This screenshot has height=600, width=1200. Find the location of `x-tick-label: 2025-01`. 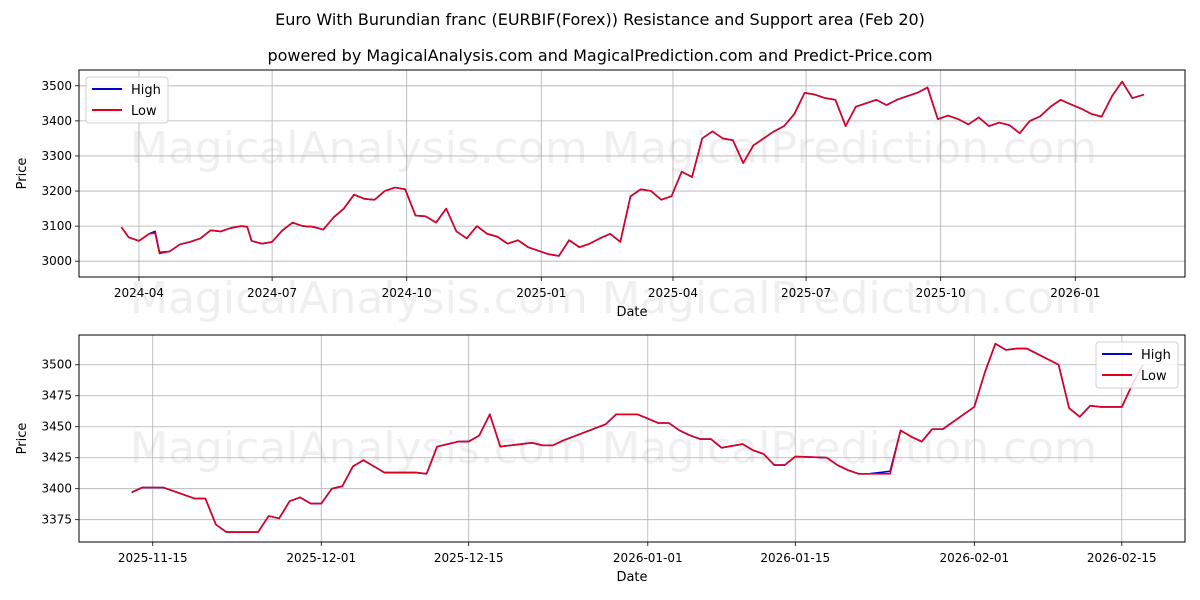

x-tick-label: 2025-01 is located at coordinates (541, 293).